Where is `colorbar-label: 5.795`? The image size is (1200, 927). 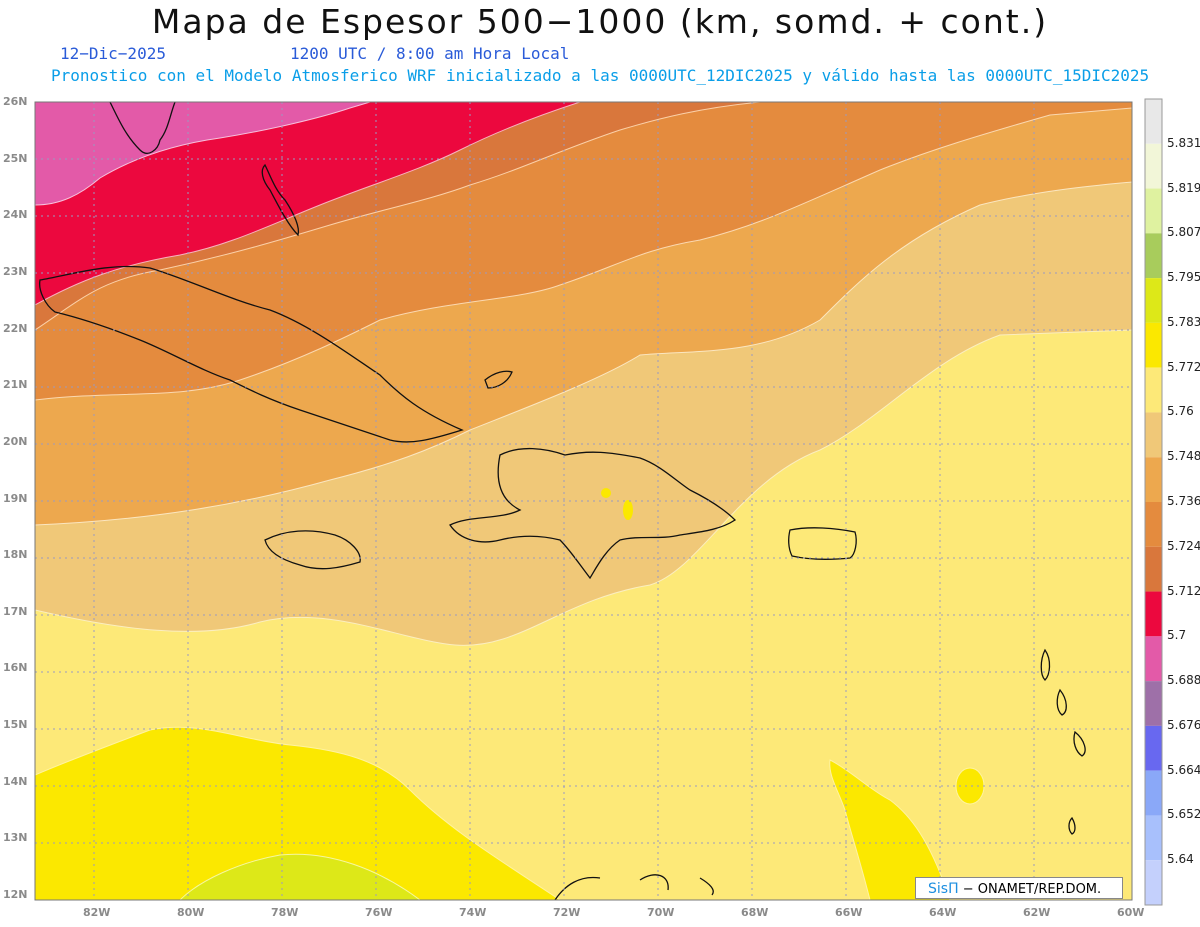
colorbar-label: 5.795 is located at coordinates (1183, 277).